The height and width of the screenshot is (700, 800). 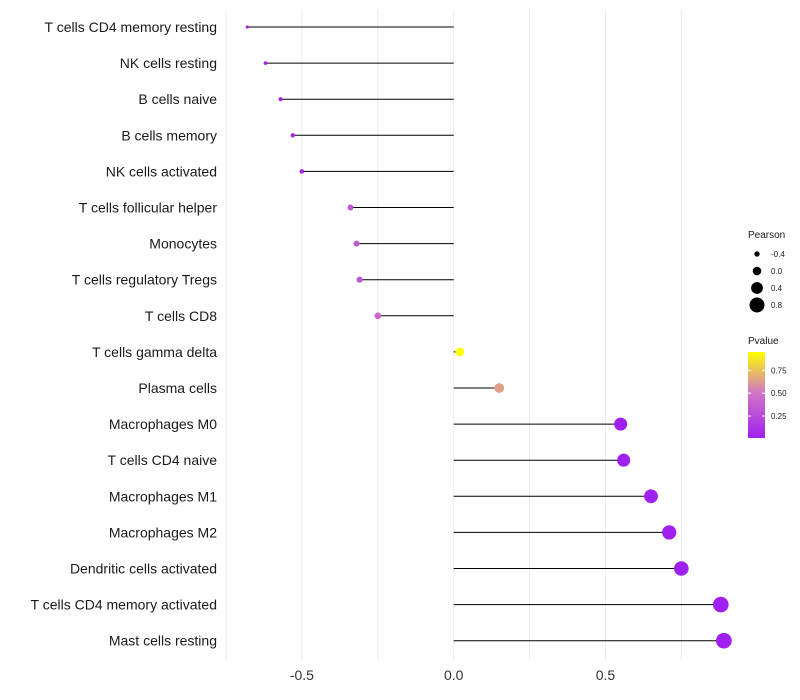 I want to click on size-legend-label: 0.0, so click(x=777, y=271).